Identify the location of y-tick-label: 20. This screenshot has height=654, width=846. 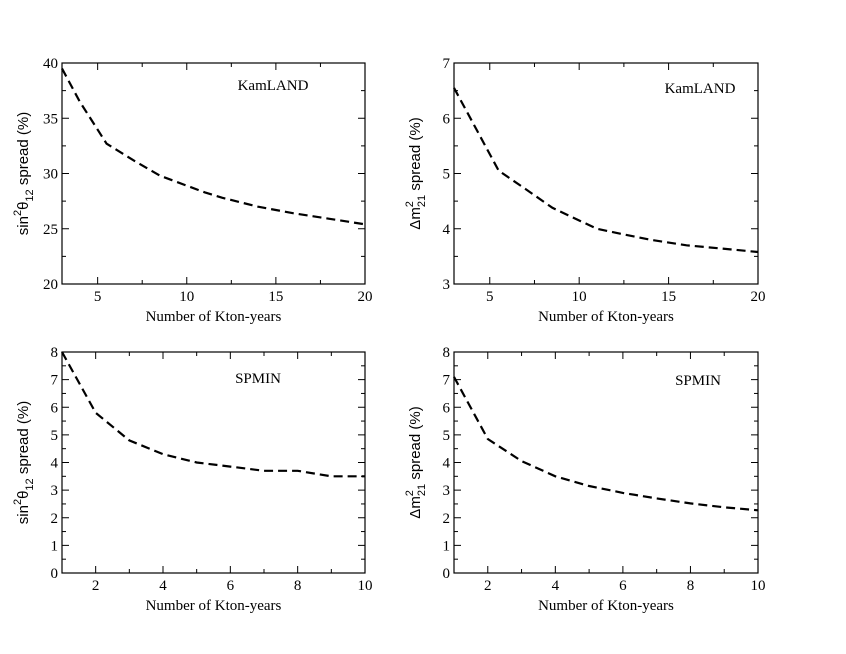
(50, 285).